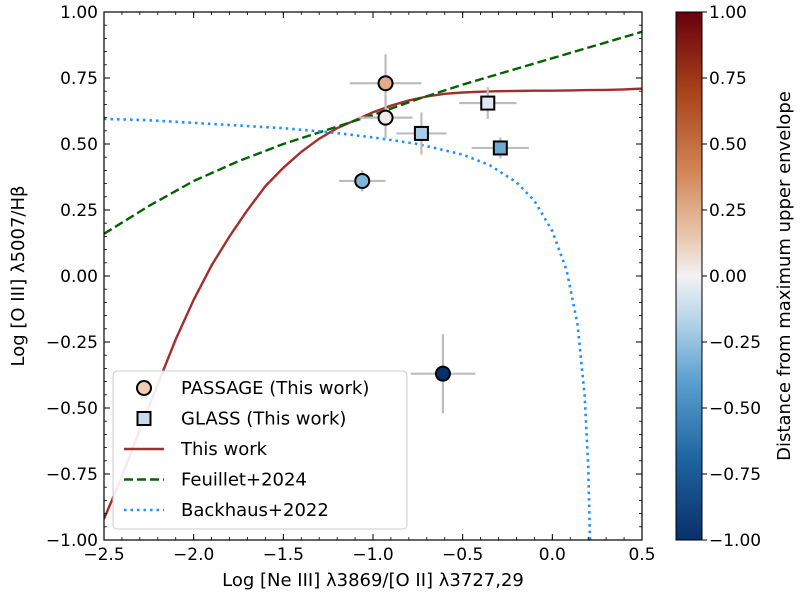  What do you see at coordinates (283, 555) in the screenshot?
I see `x-tick-label: −1.5` at bounding box center [283, 555].